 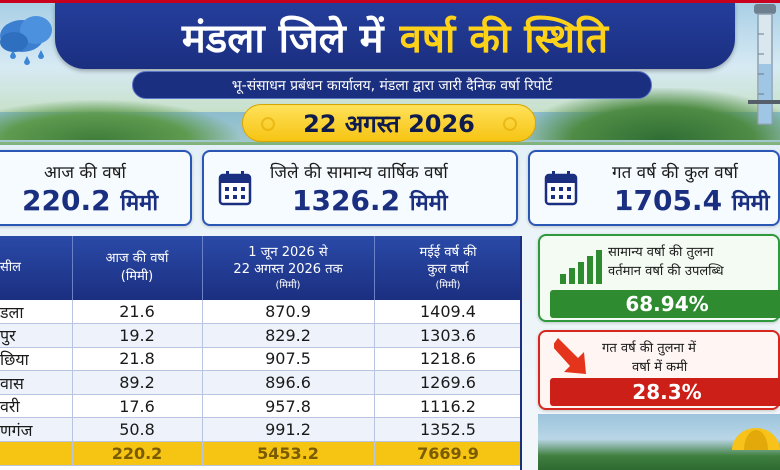 I want to click on stat-label: जिले की सामान्य वार्षिक वर्षा, so click(x=359, y=173).